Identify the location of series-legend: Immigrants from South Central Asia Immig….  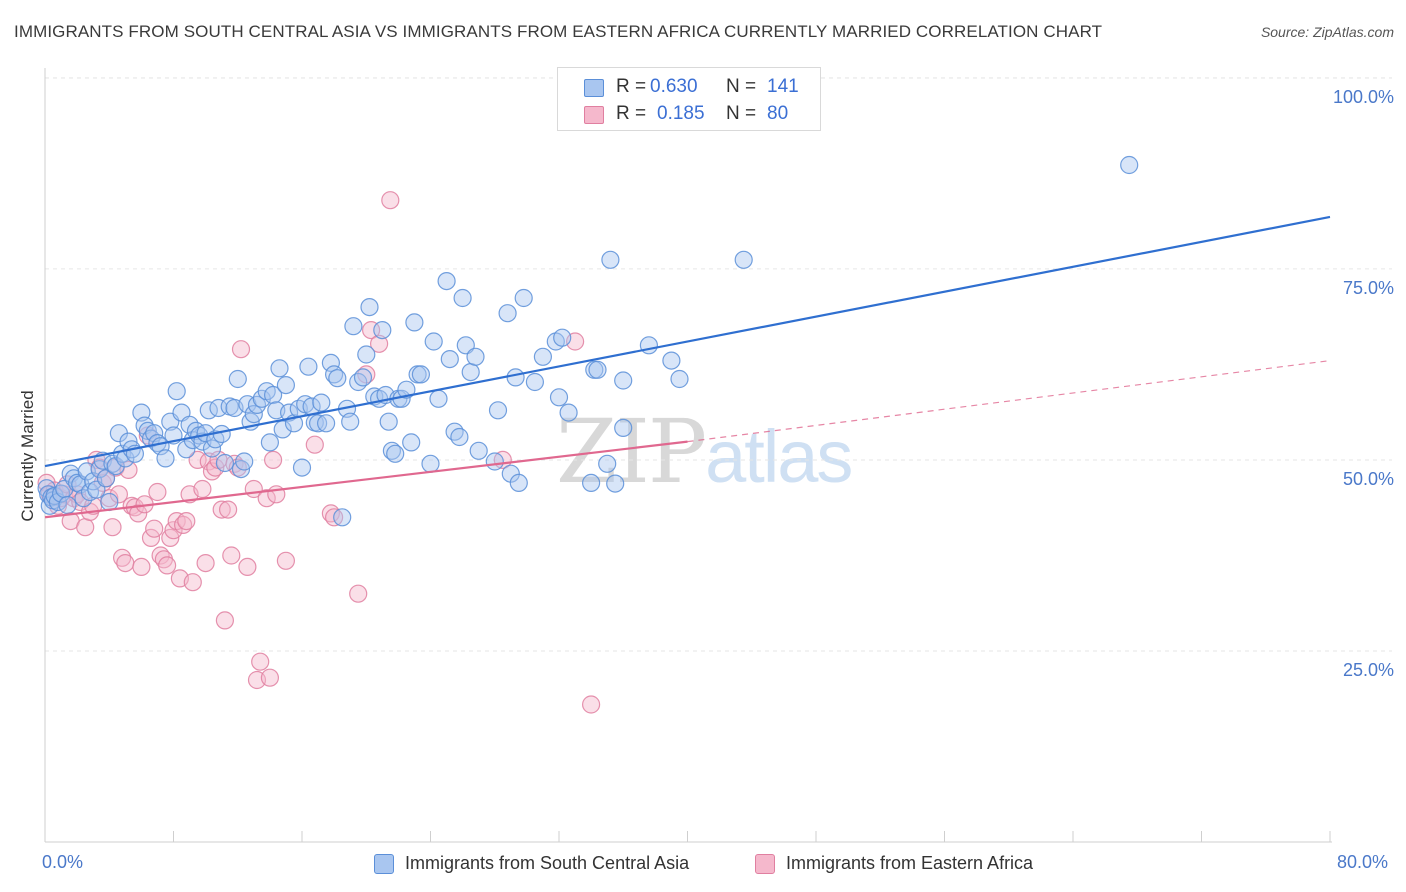
(703, 865).